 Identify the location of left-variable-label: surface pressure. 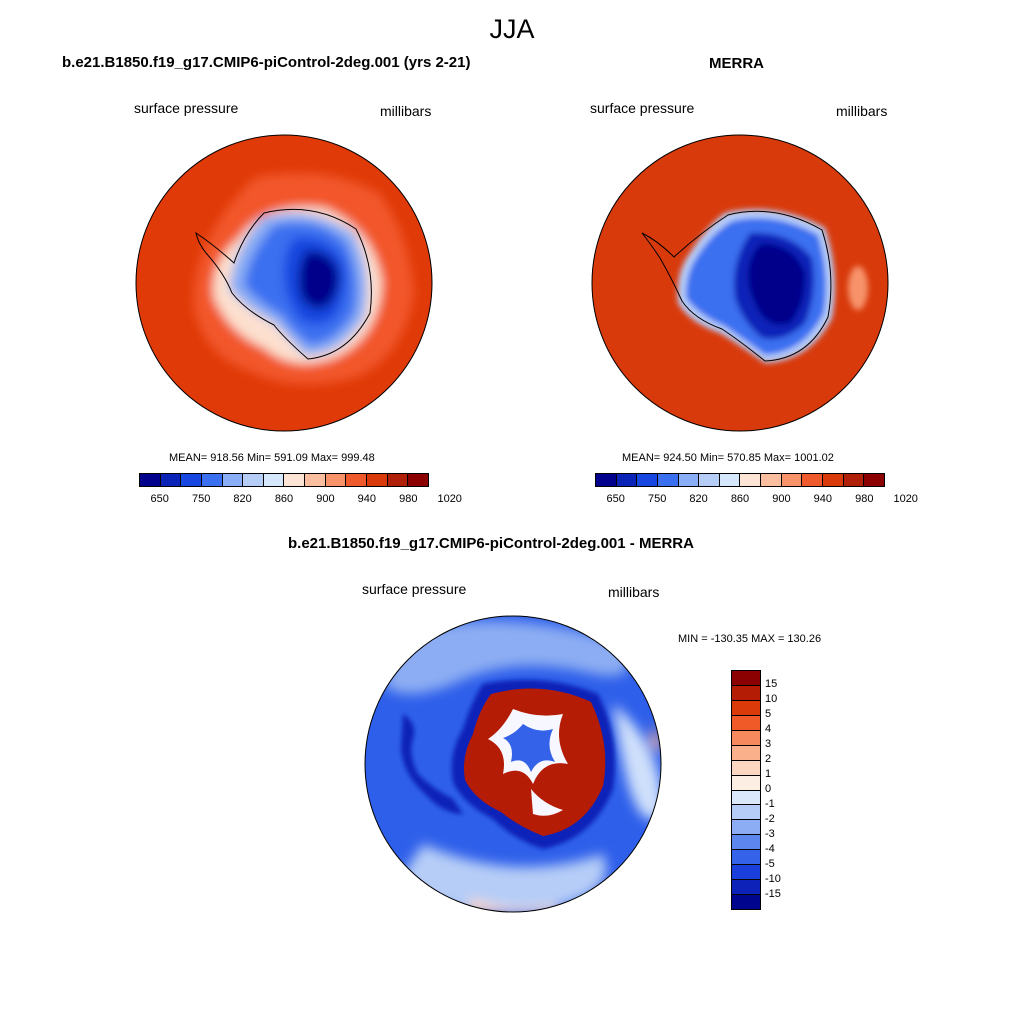
(186, 108).